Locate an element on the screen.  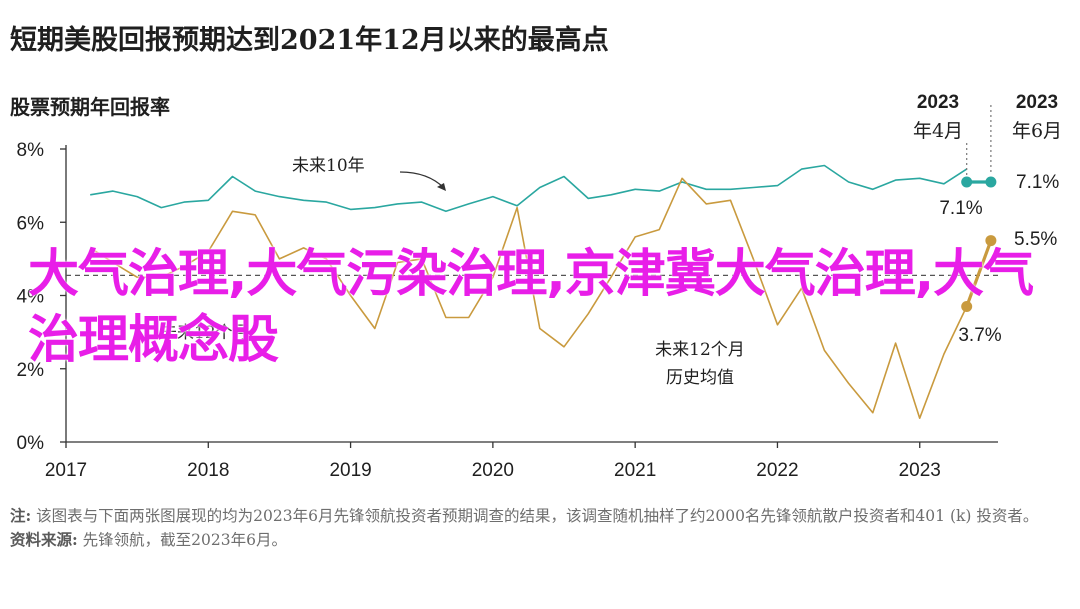
historical-average-label-line1: 未来12个月 is located at coordinates (700, 350).